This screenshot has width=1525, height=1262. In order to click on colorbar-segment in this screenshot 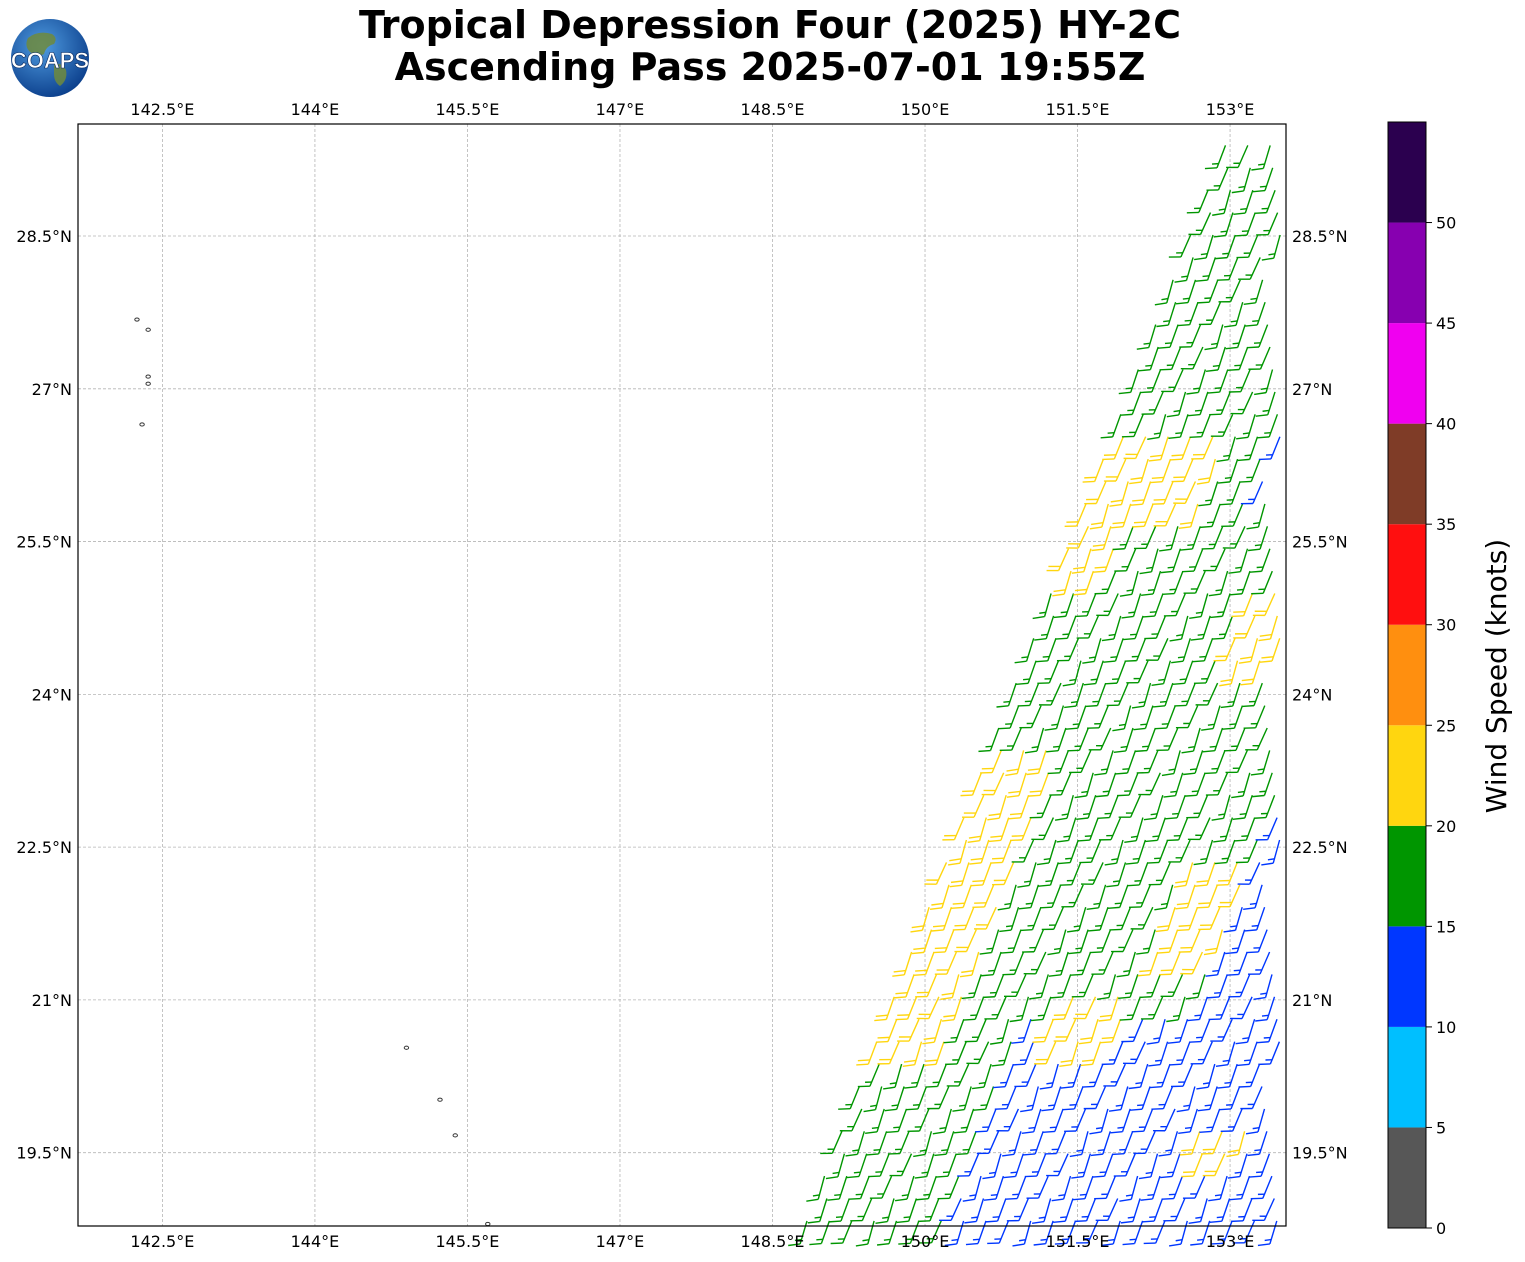, I will do `click(1407, 976)`.